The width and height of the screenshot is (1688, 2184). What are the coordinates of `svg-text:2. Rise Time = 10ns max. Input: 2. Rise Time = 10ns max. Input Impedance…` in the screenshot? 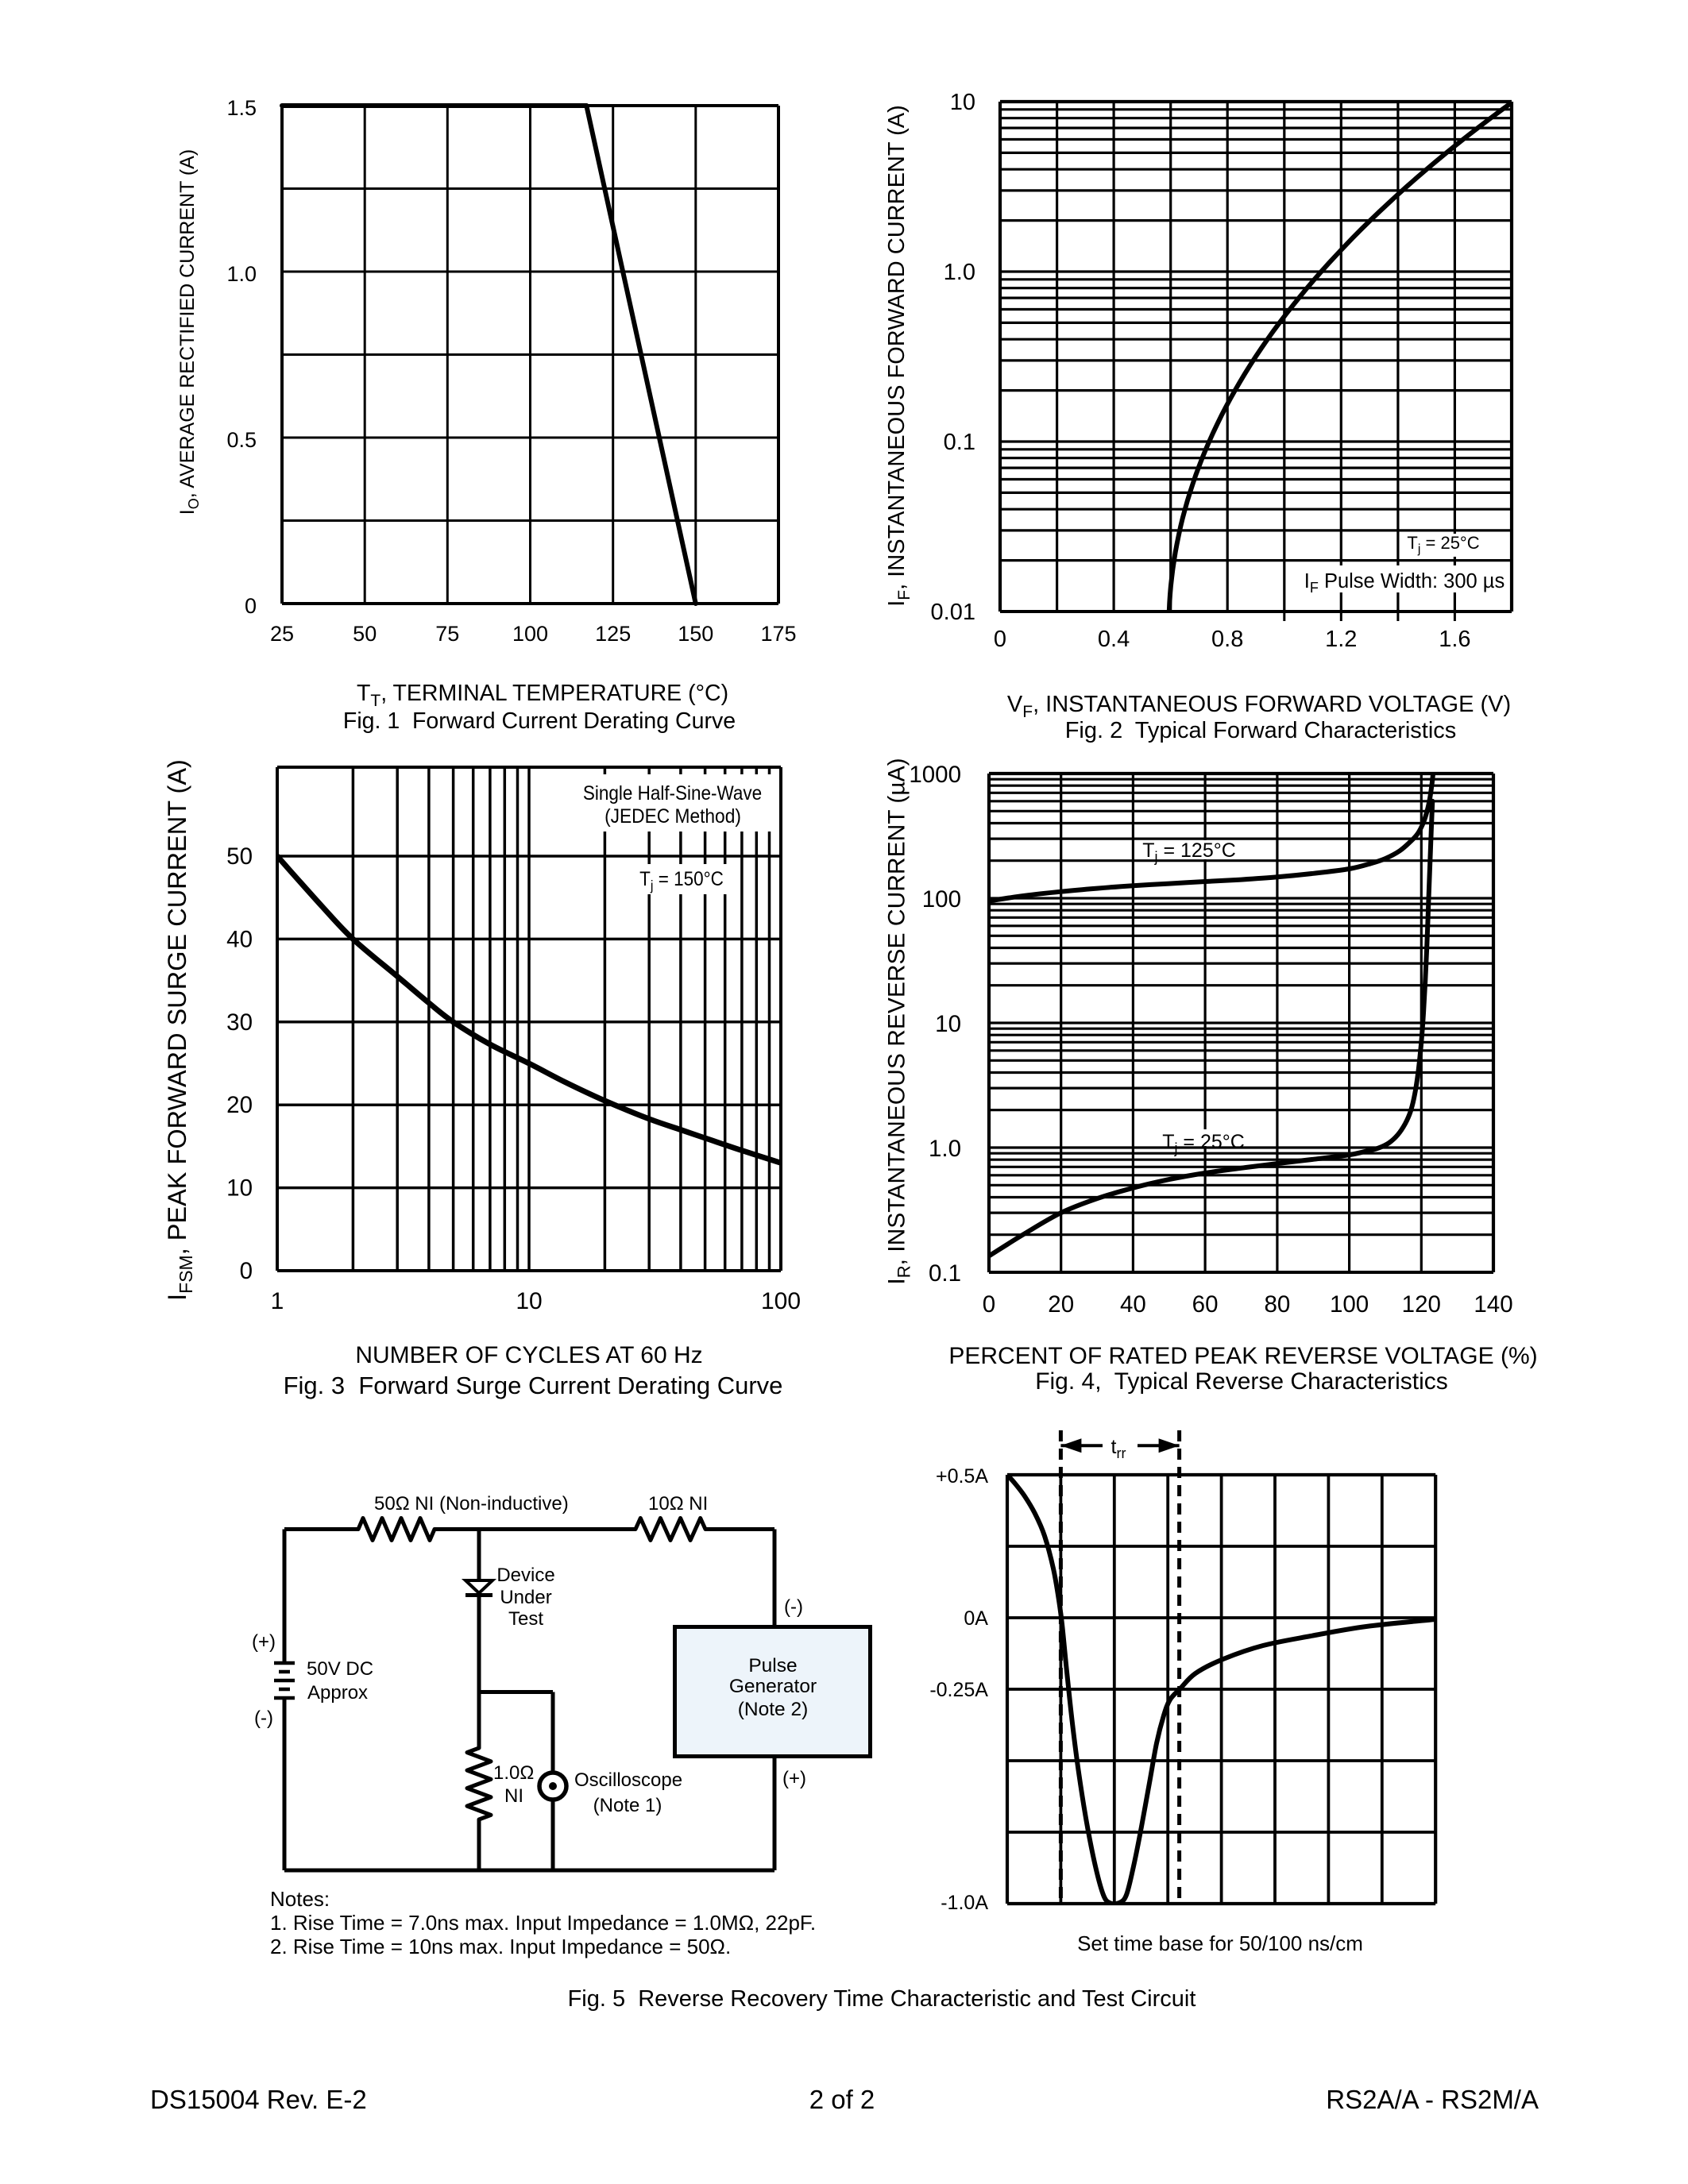 It's located at (500, 1946).